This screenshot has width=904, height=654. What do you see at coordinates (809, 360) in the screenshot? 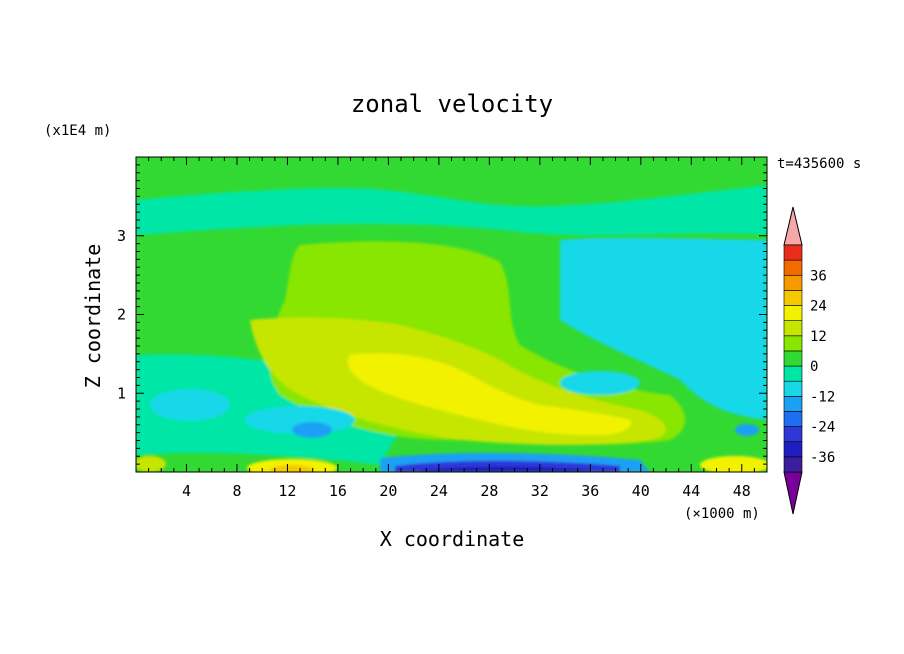
I see `colorbar: 36 24 12 0 -12 -24 -36` at bounding box center [809, 360].